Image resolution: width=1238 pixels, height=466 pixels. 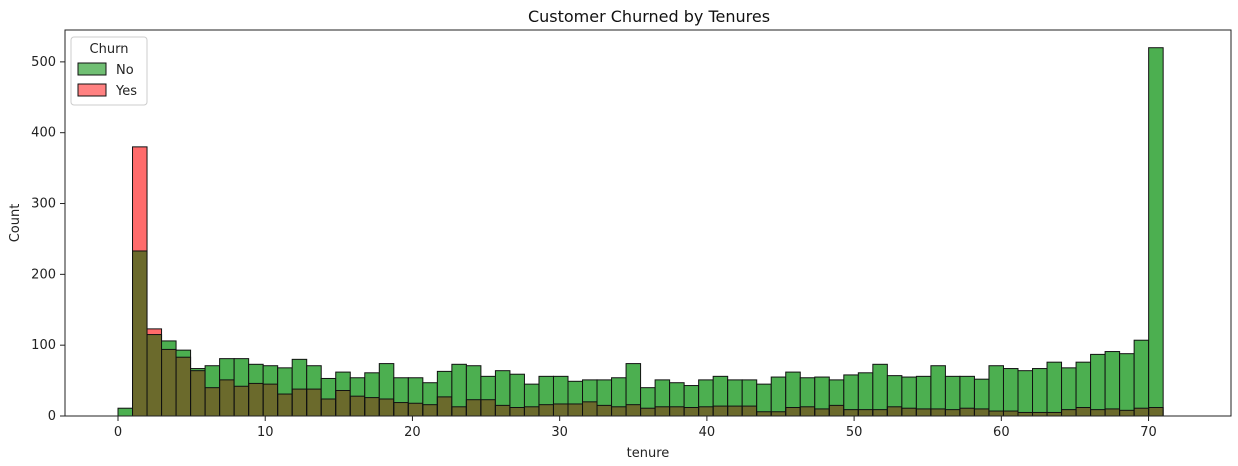 I want to click on y-tick-label: 200, so click(x=43, y=274).